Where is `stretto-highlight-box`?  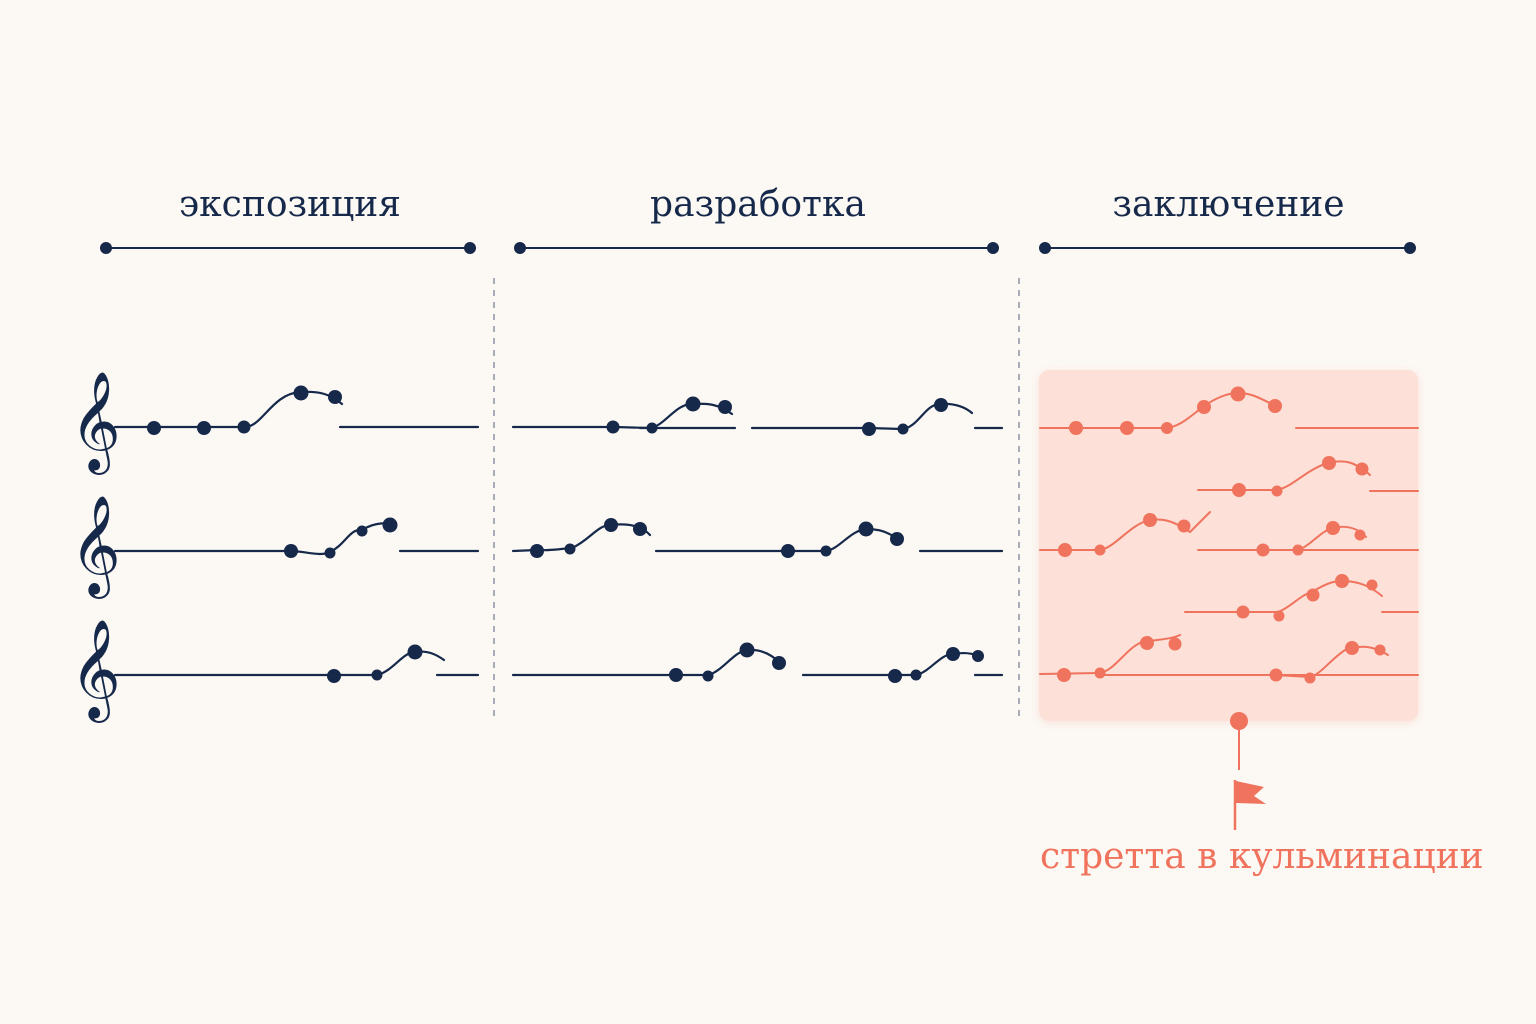
stretto-highlight-box is located at coordinates (1228, 545).